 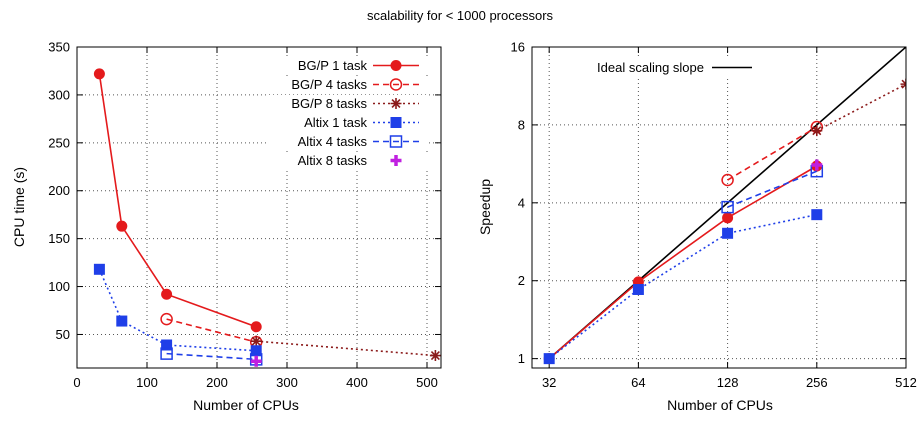 I want to click on left-legend-label: BG/P 8 tasks, so click(x=329, y=103).